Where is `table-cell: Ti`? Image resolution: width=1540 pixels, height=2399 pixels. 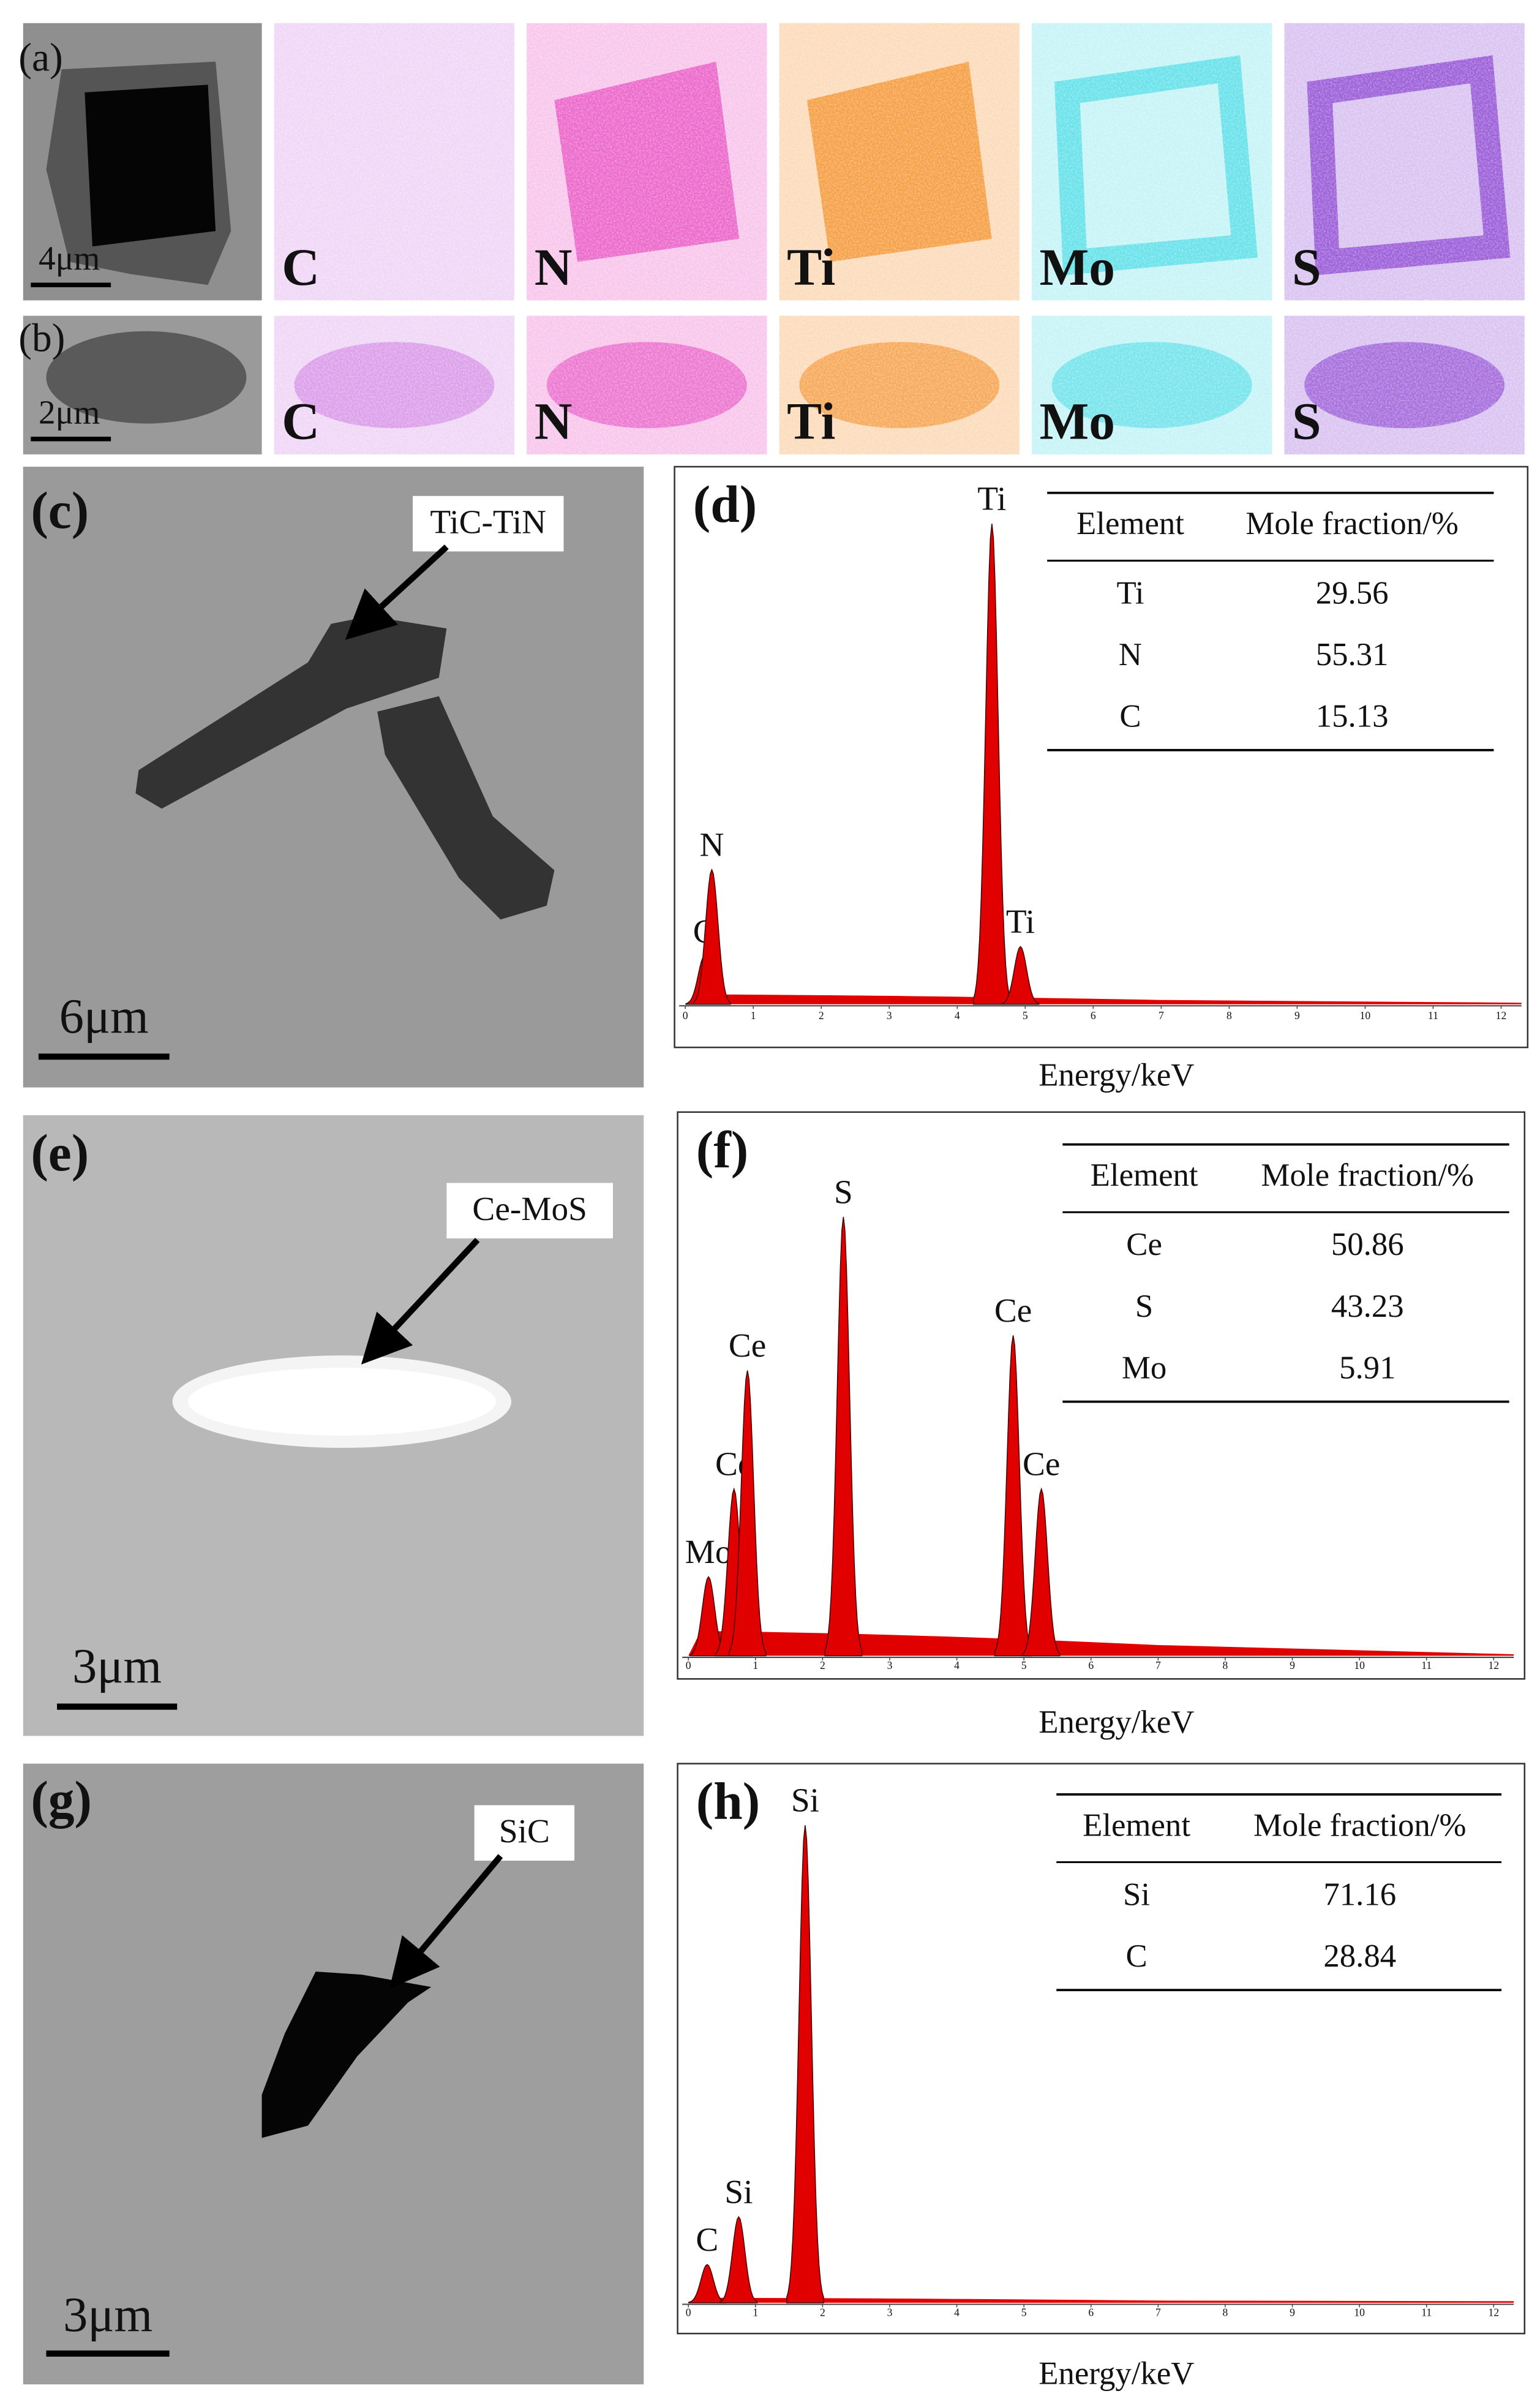 table-cell: Ti is located at coordinates (1130, 593).